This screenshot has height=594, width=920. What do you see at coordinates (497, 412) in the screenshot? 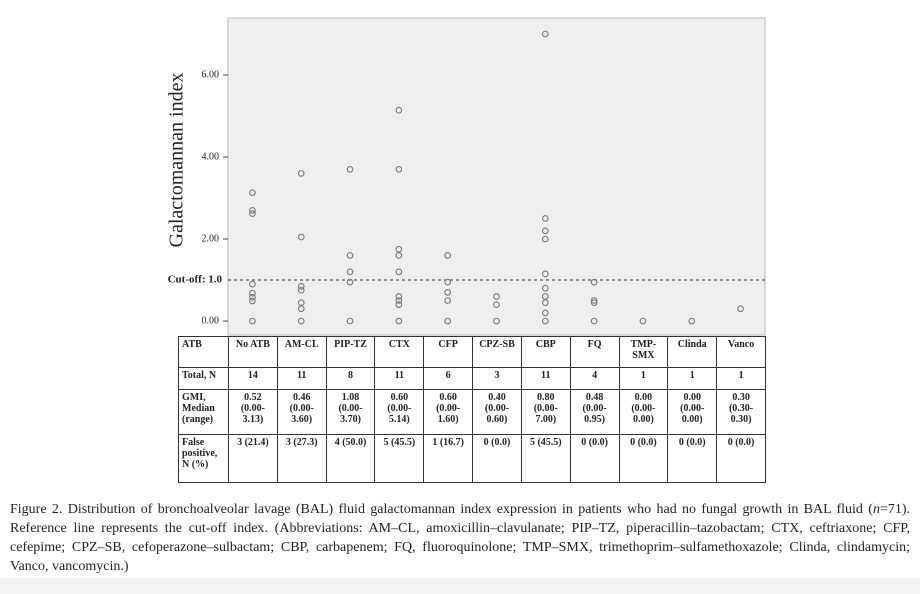
I see `table-cell: 0.40 (0.00-0.60)` at bounding box center [497, 412].